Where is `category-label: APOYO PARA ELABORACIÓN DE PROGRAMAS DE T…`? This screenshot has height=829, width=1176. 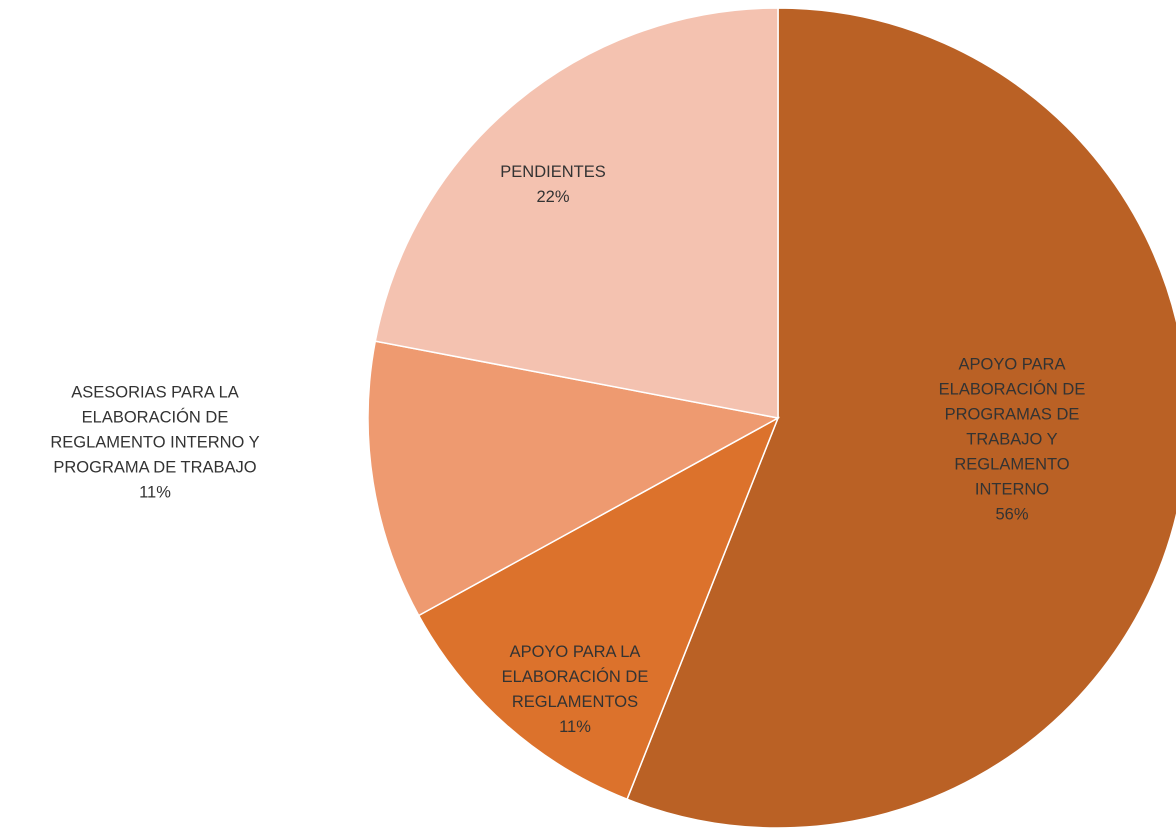
category-label: APOYO PARA ELABORACIÓN DE PROGRAMAS DE T… is located at coordinates (1012, 427).